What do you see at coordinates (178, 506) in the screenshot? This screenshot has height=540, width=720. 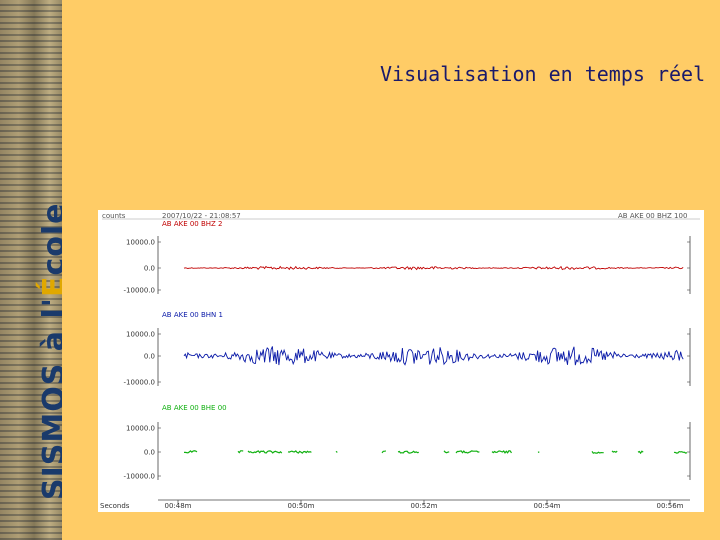 I see `x-tick-label-1: 00:48m` at bounding box center [178, 506].